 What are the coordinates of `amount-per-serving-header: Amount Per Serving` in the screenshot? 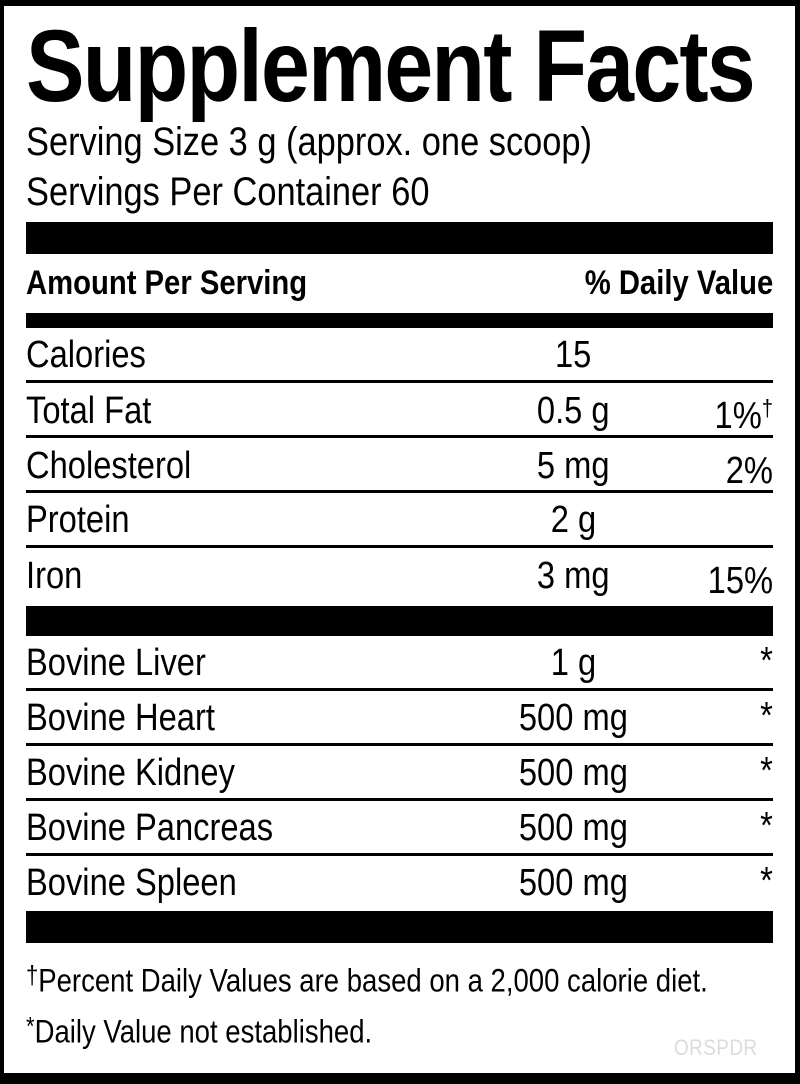 It's located at (167, 283).